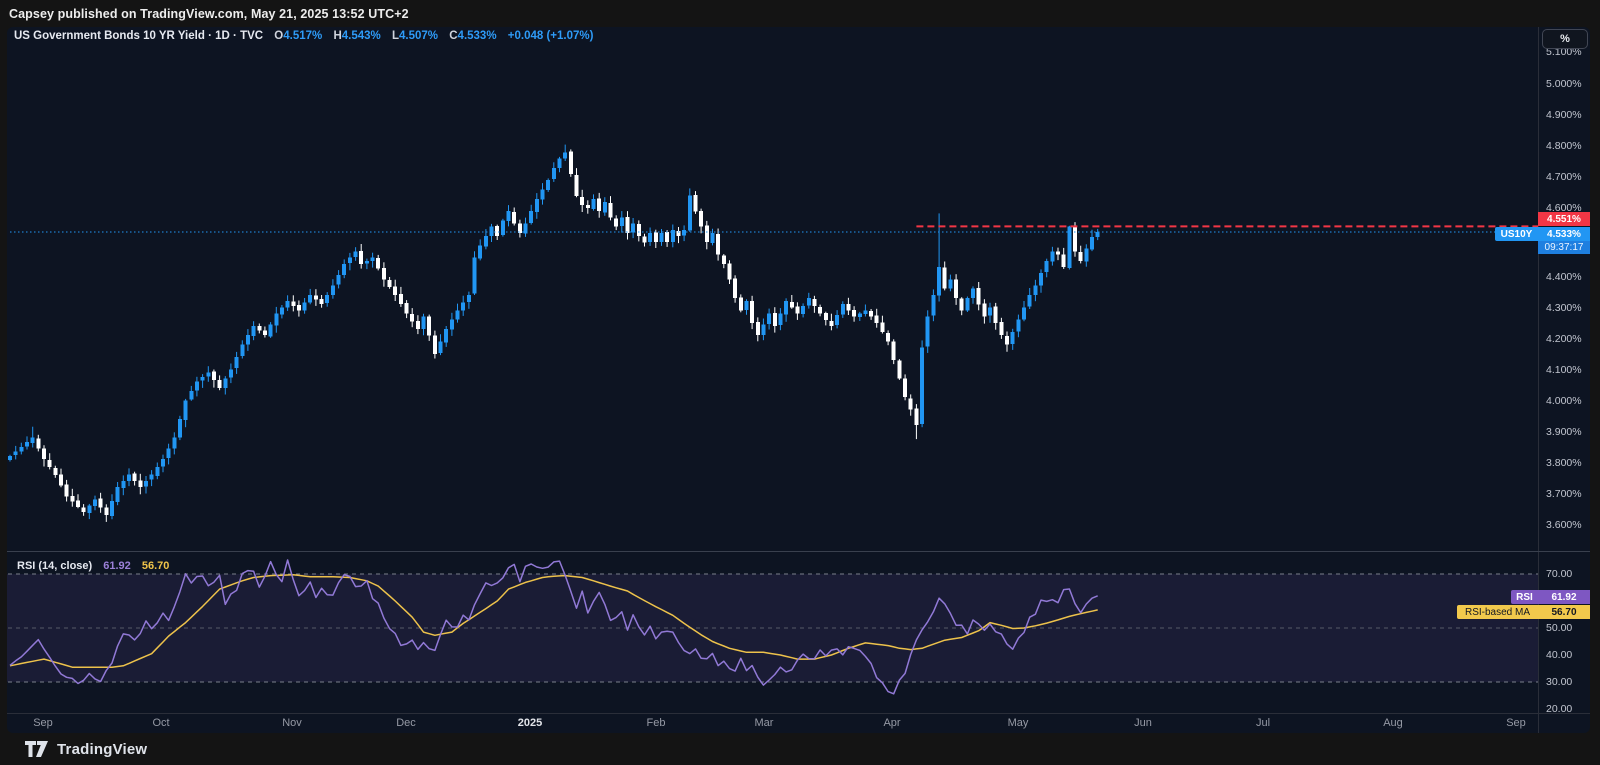 The width and height of the screenshot is (1600, 765). Describe the element at coordinates (1564, 308) in the screenshot. I see `price-scale-tick: 4.300%` at that location.